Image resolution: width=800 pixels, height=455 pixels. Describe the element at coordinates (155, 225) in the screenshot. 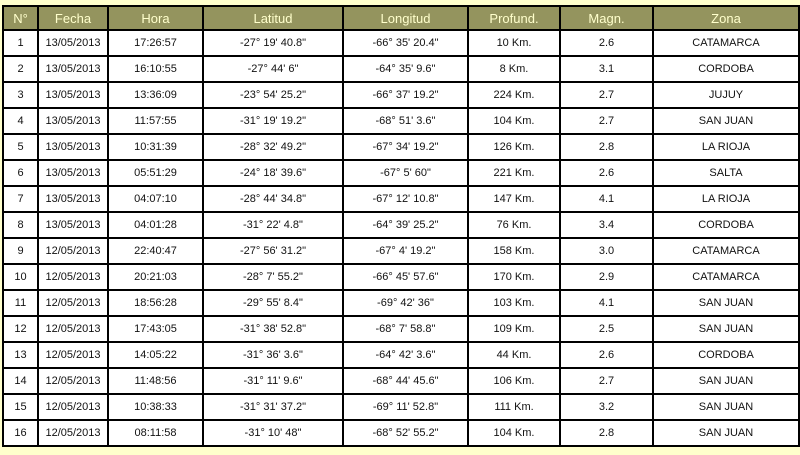

I see `cell-hora: 04:01:28` at that location.